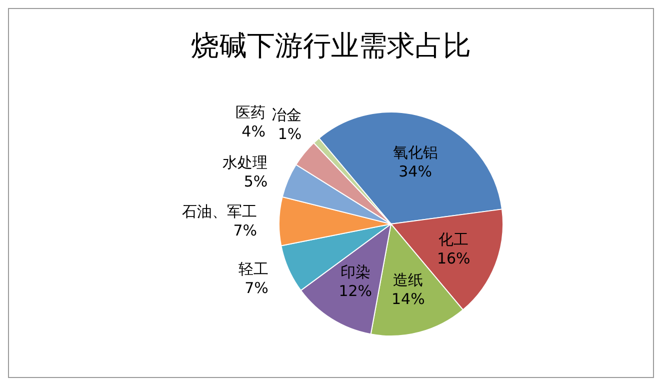  I want to click on data-label: 5%, so click(256, 181).